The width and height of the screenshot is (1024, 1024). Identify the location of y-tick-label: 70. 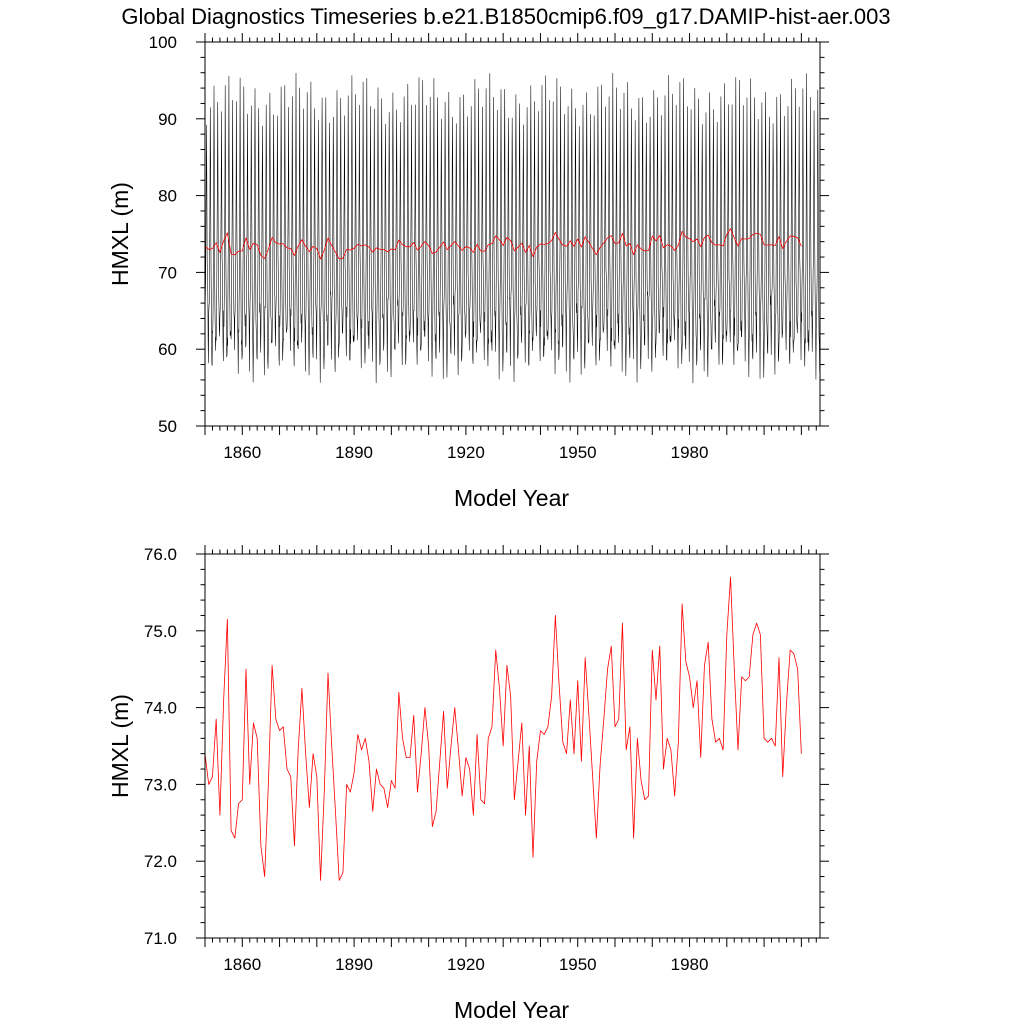
(167, 272).